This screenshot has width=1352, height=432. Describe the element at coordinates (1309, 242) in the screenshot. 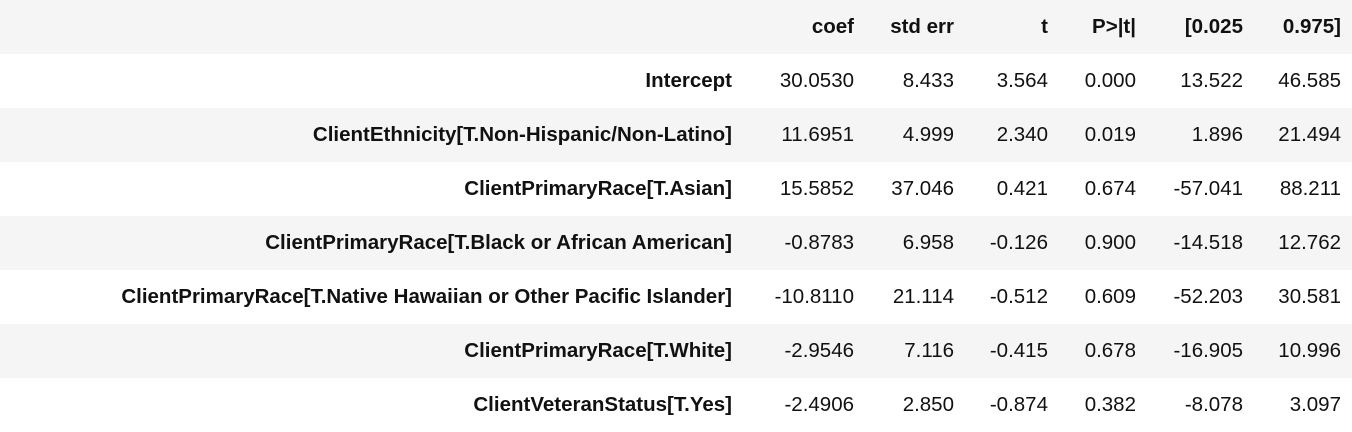

I see `ci-high-cell: 12.762` at that location.